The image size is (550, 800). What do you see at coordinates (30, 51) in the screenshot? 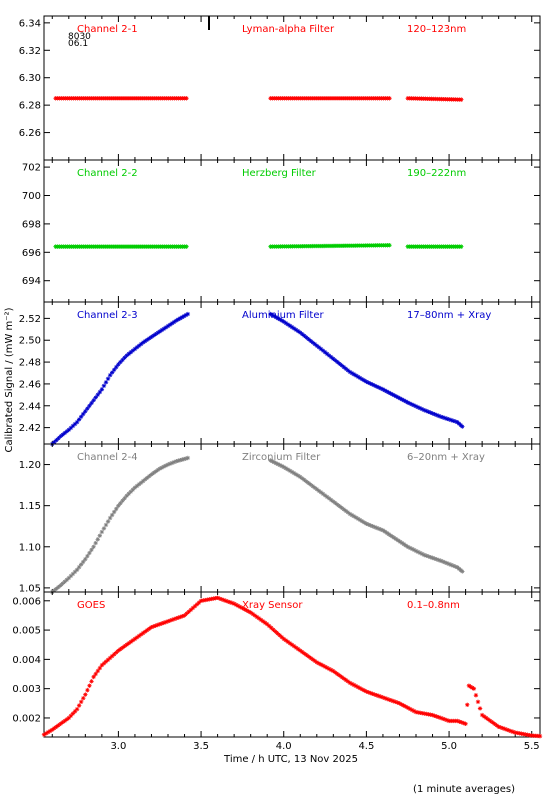
I see `y-tick-label: 6.32` at bounding box center [30, 51].